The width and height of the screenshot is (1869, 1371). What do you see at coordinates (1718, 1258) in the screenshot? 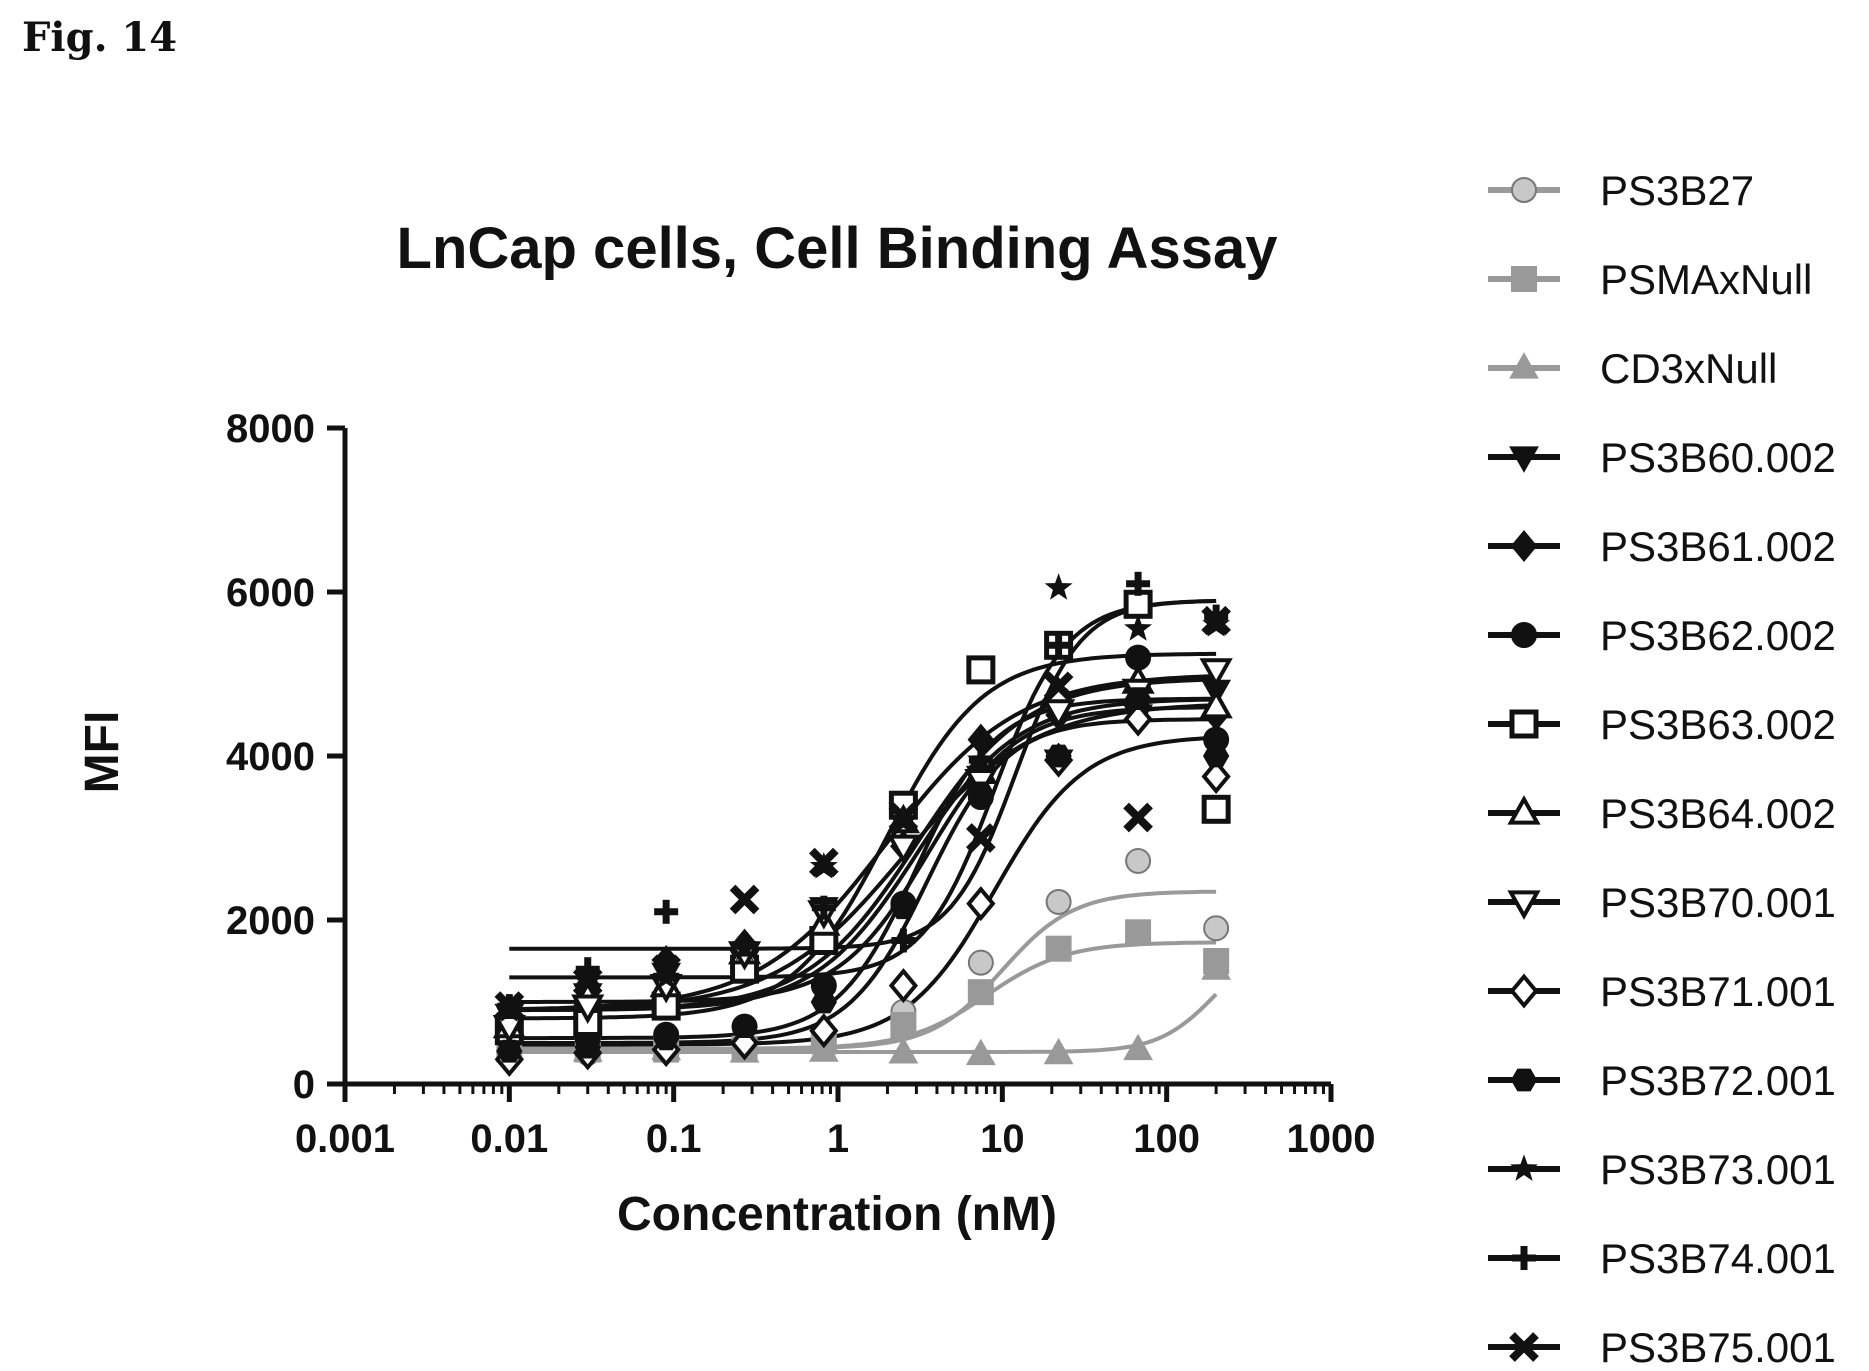
I see `legend-label: PS3B74.001` at bounding box center [1718, 1258].